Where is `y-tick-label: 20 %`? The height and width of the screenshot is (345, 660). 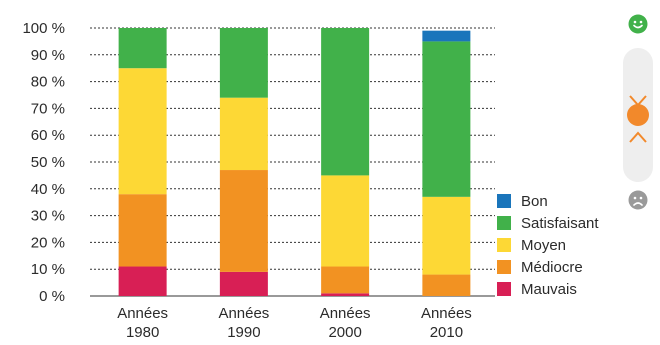
y-tick-label: 20 % is located at coordinates (48, 242).